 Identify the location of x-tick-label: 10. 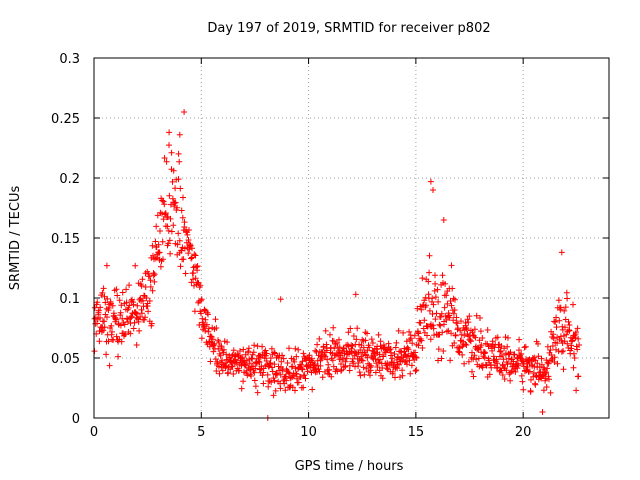
(308, 432).